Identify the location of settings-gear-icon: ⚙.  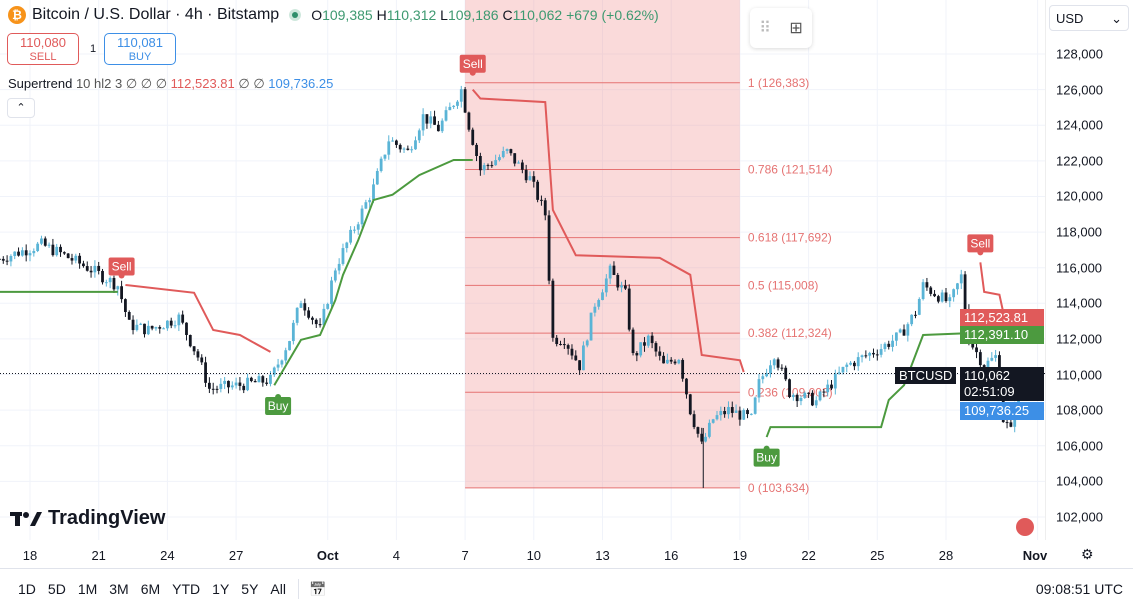
(1087, 554).